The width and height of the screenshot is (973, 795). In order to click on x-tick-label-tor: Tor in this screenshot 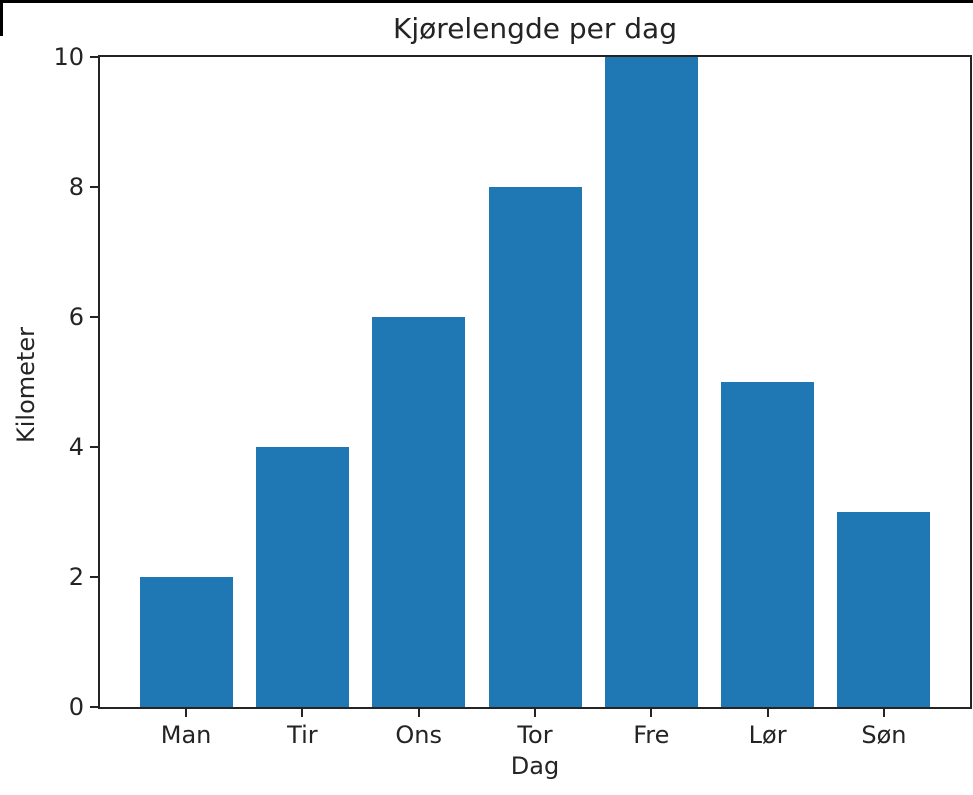, I will do `click(535, 735)`.